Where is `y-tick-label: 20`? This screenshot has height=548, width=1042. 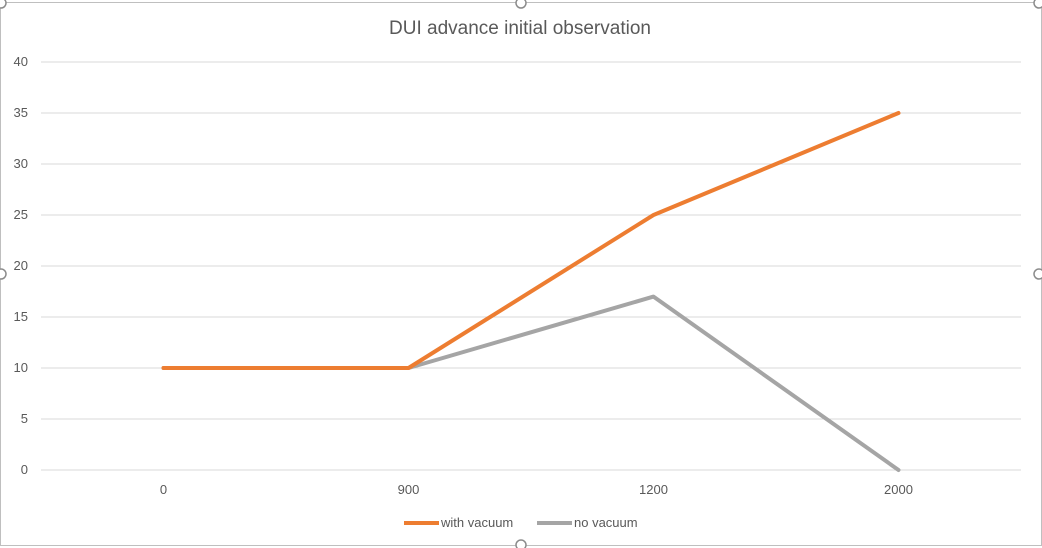
y-tick-label: 20 is located at coordinates (21, 265).